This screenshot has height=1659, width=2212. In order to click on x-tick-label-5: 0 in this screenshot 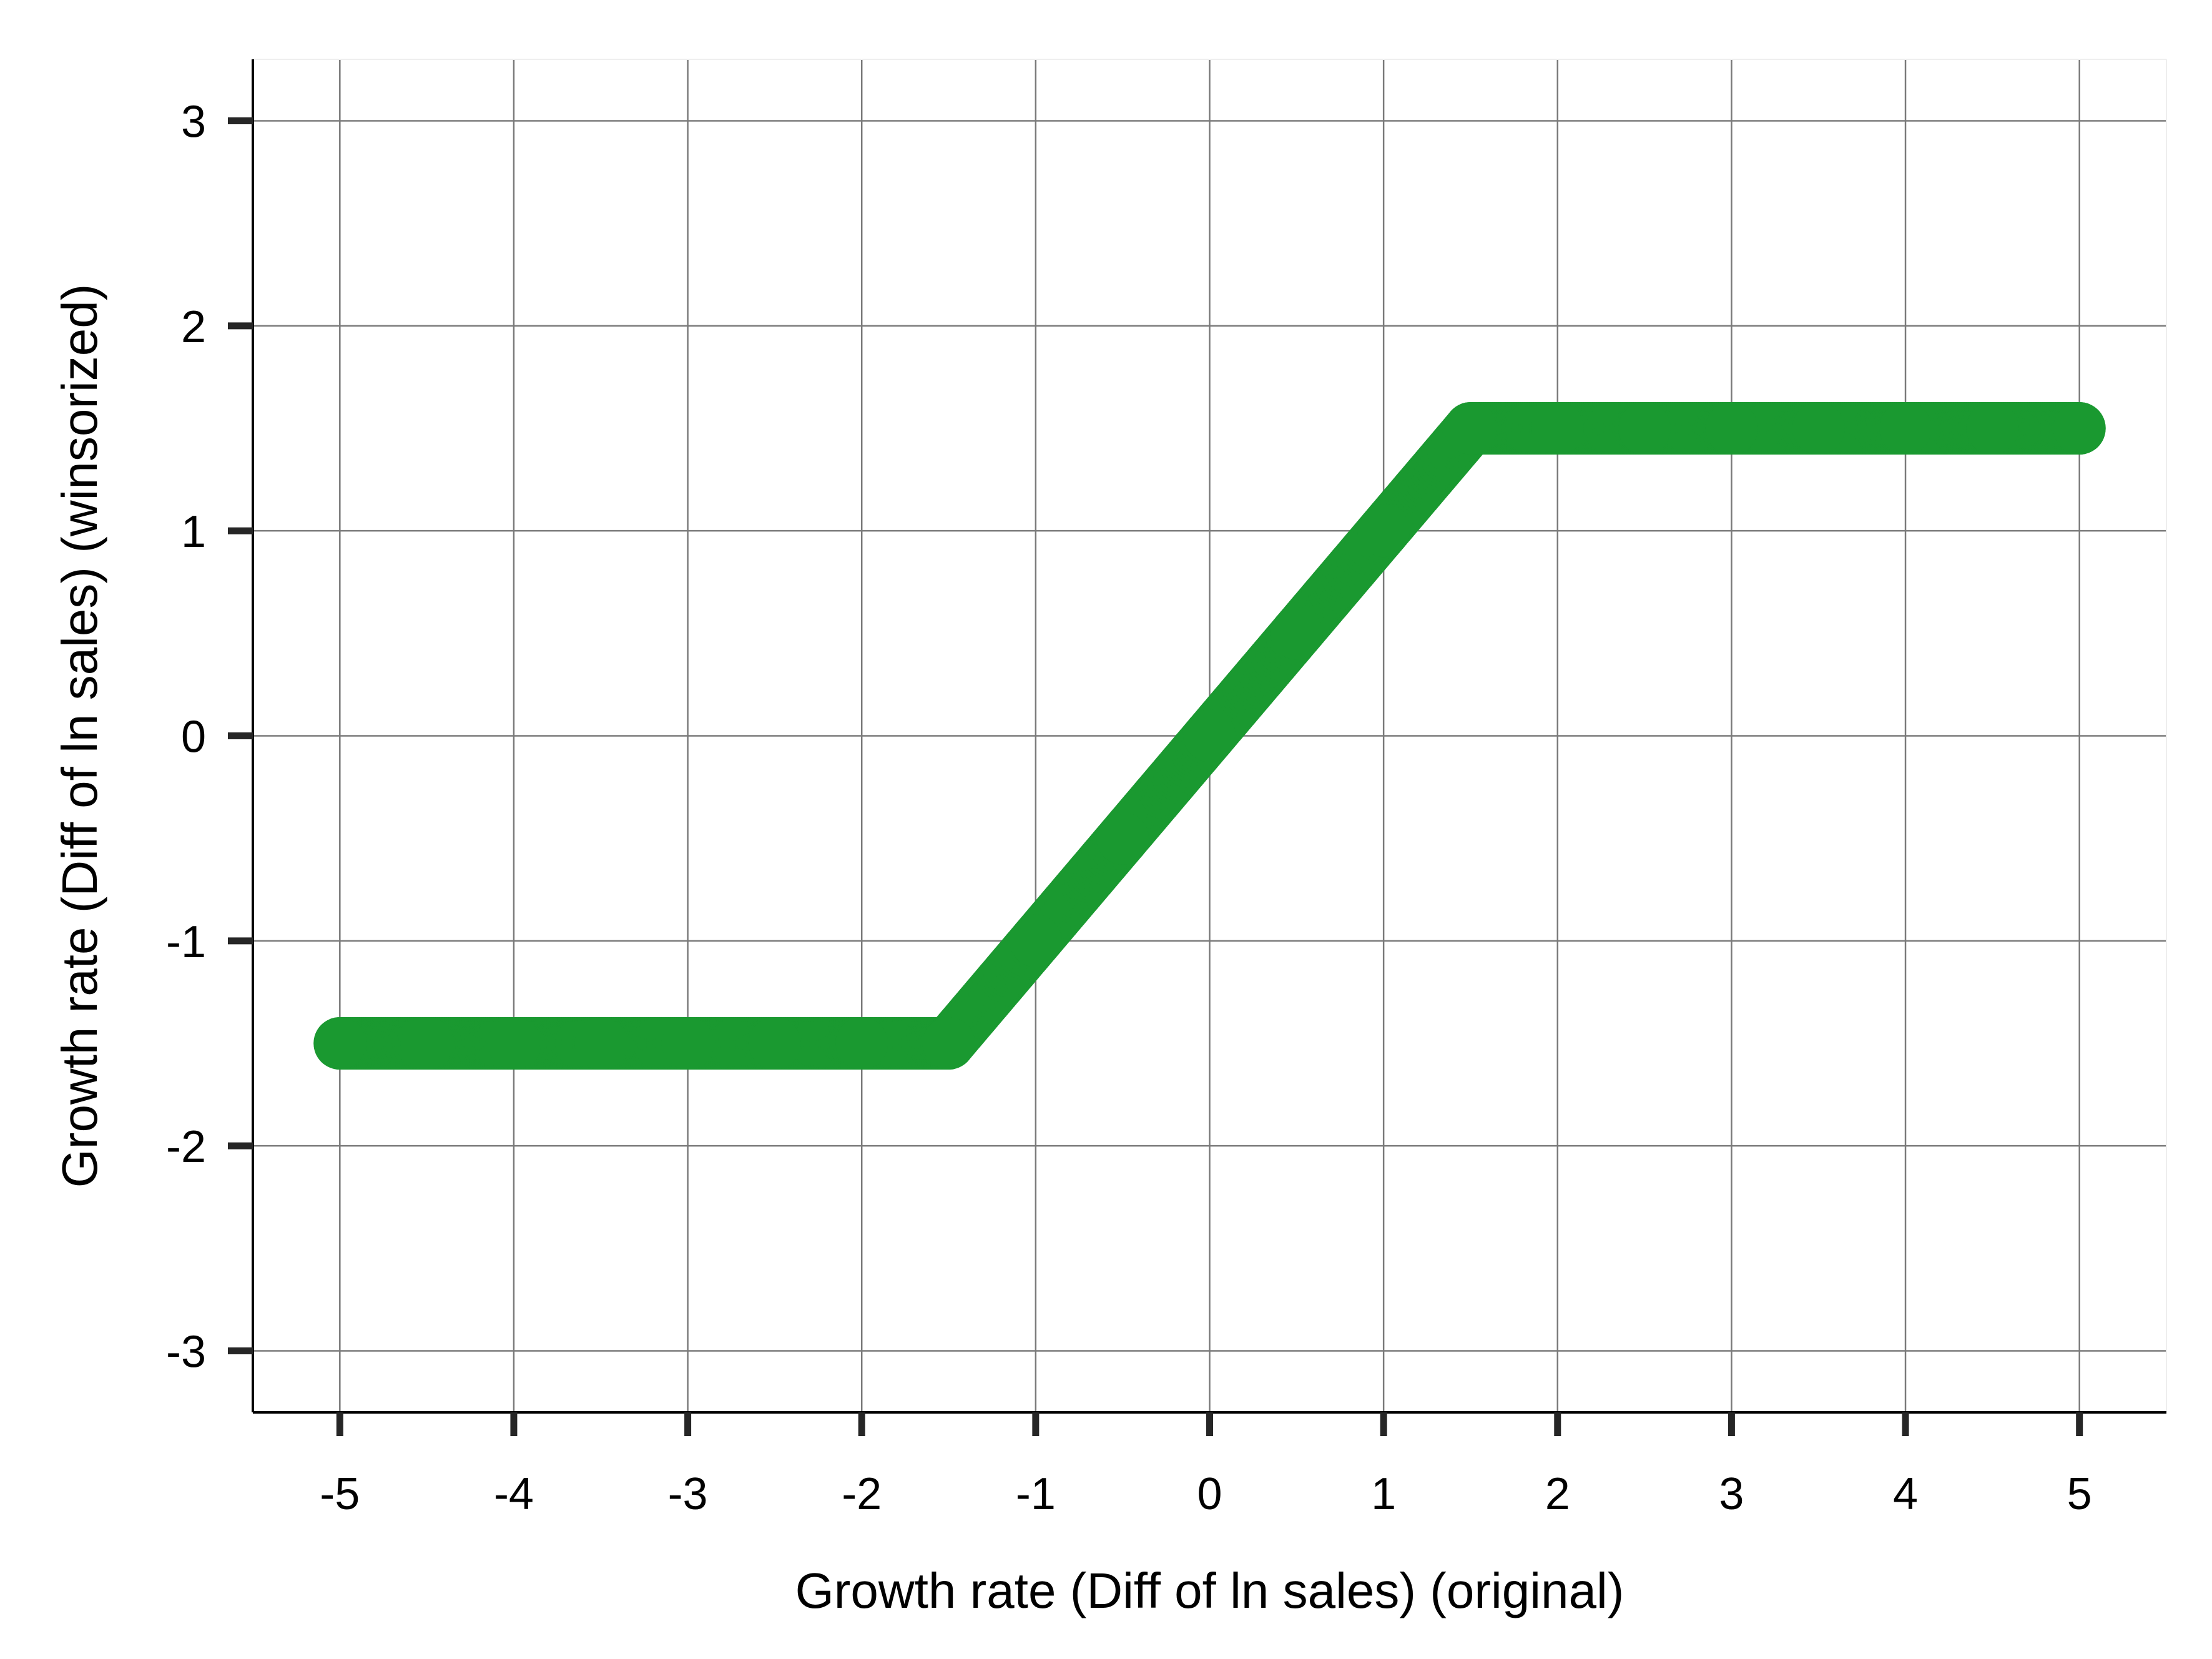, I will do `click(1209, 1494)`.